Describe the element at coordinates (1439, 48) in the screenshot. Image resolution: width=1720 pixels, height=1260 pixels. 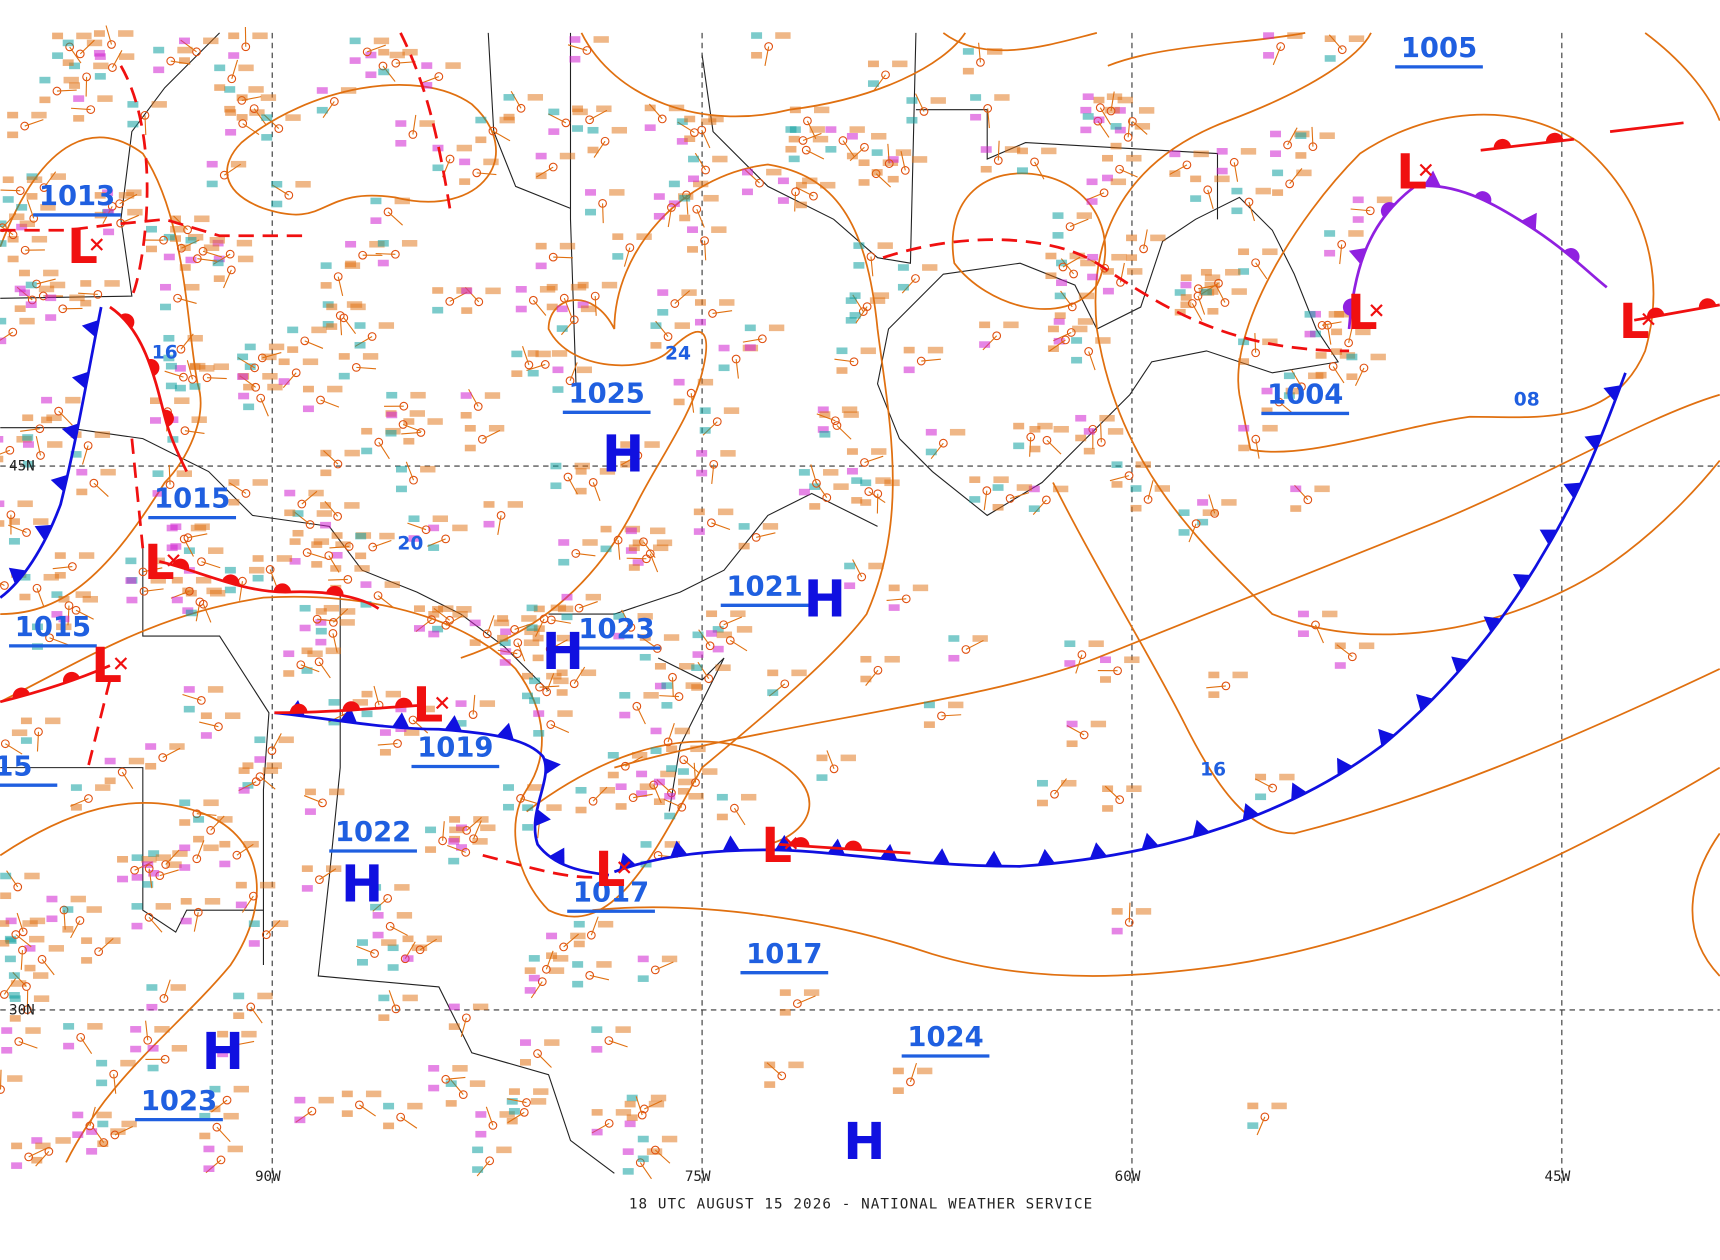
I see `pressure-label: 1005` at that location.